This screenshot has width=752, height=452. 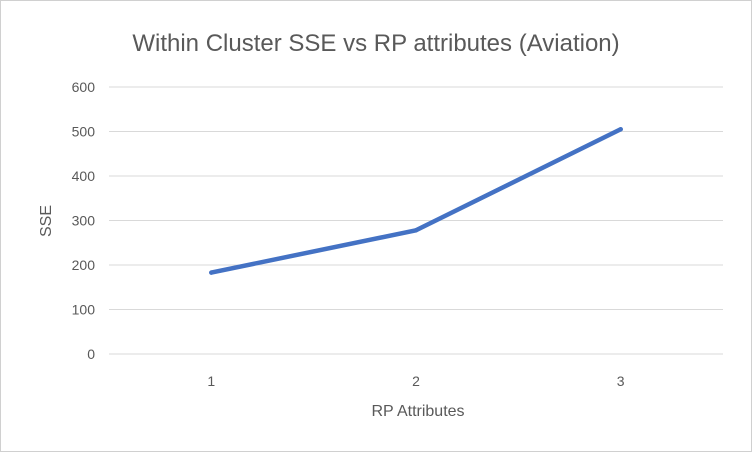 What do you see at coordinates (621, 381) in the screenshot?
I see `x-tick-label: 3` at bounding box center [621, 381].